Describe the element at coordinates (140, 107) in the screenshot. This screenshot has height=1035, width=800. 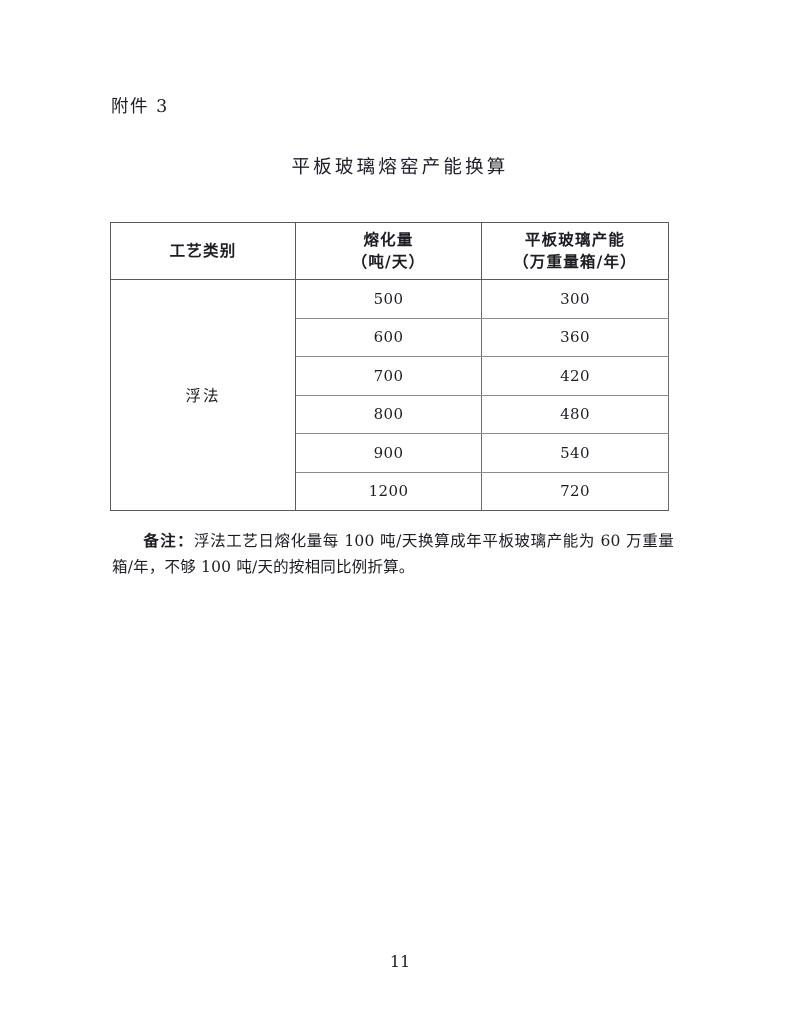
I see `annex-label: 附件 3` at that location.